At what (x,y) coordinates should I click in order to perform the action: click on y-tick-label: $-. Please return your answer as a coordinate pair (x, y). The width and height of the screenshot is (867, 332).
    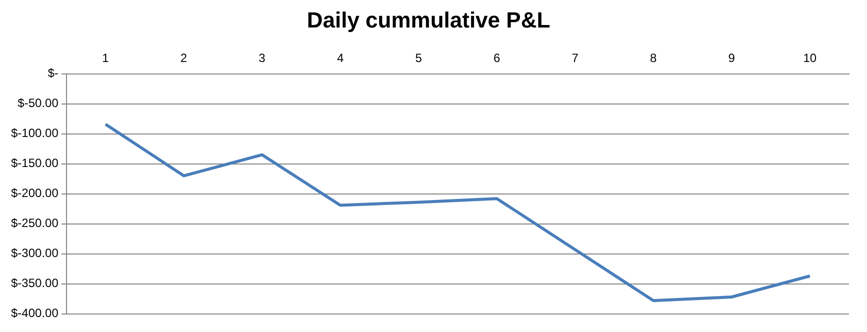
    Looking at the image, I should click on (53, 73).